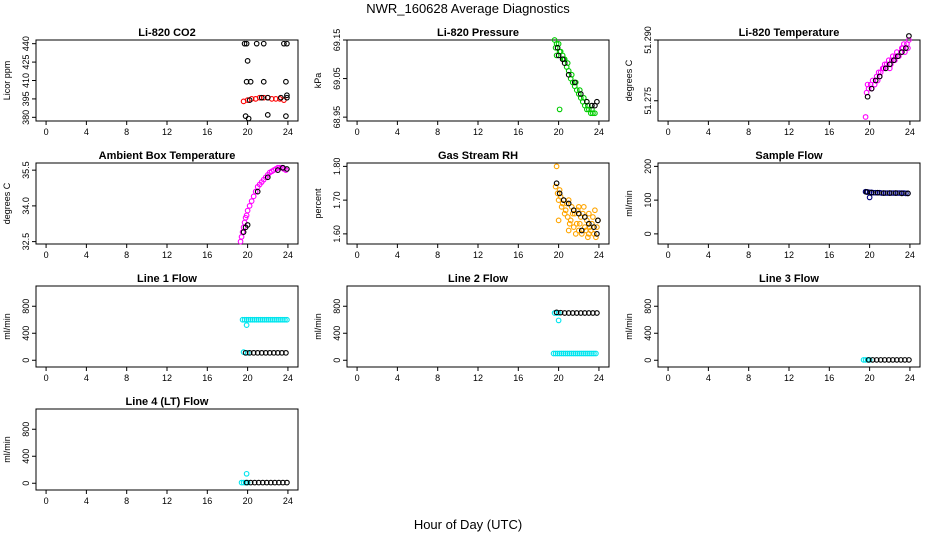 This screenshot has width=936, height=540. What do you see at coordinates (207, 501) in the screenshot?
I see `x-tick-label: 16` at bounding box center [207, 501].